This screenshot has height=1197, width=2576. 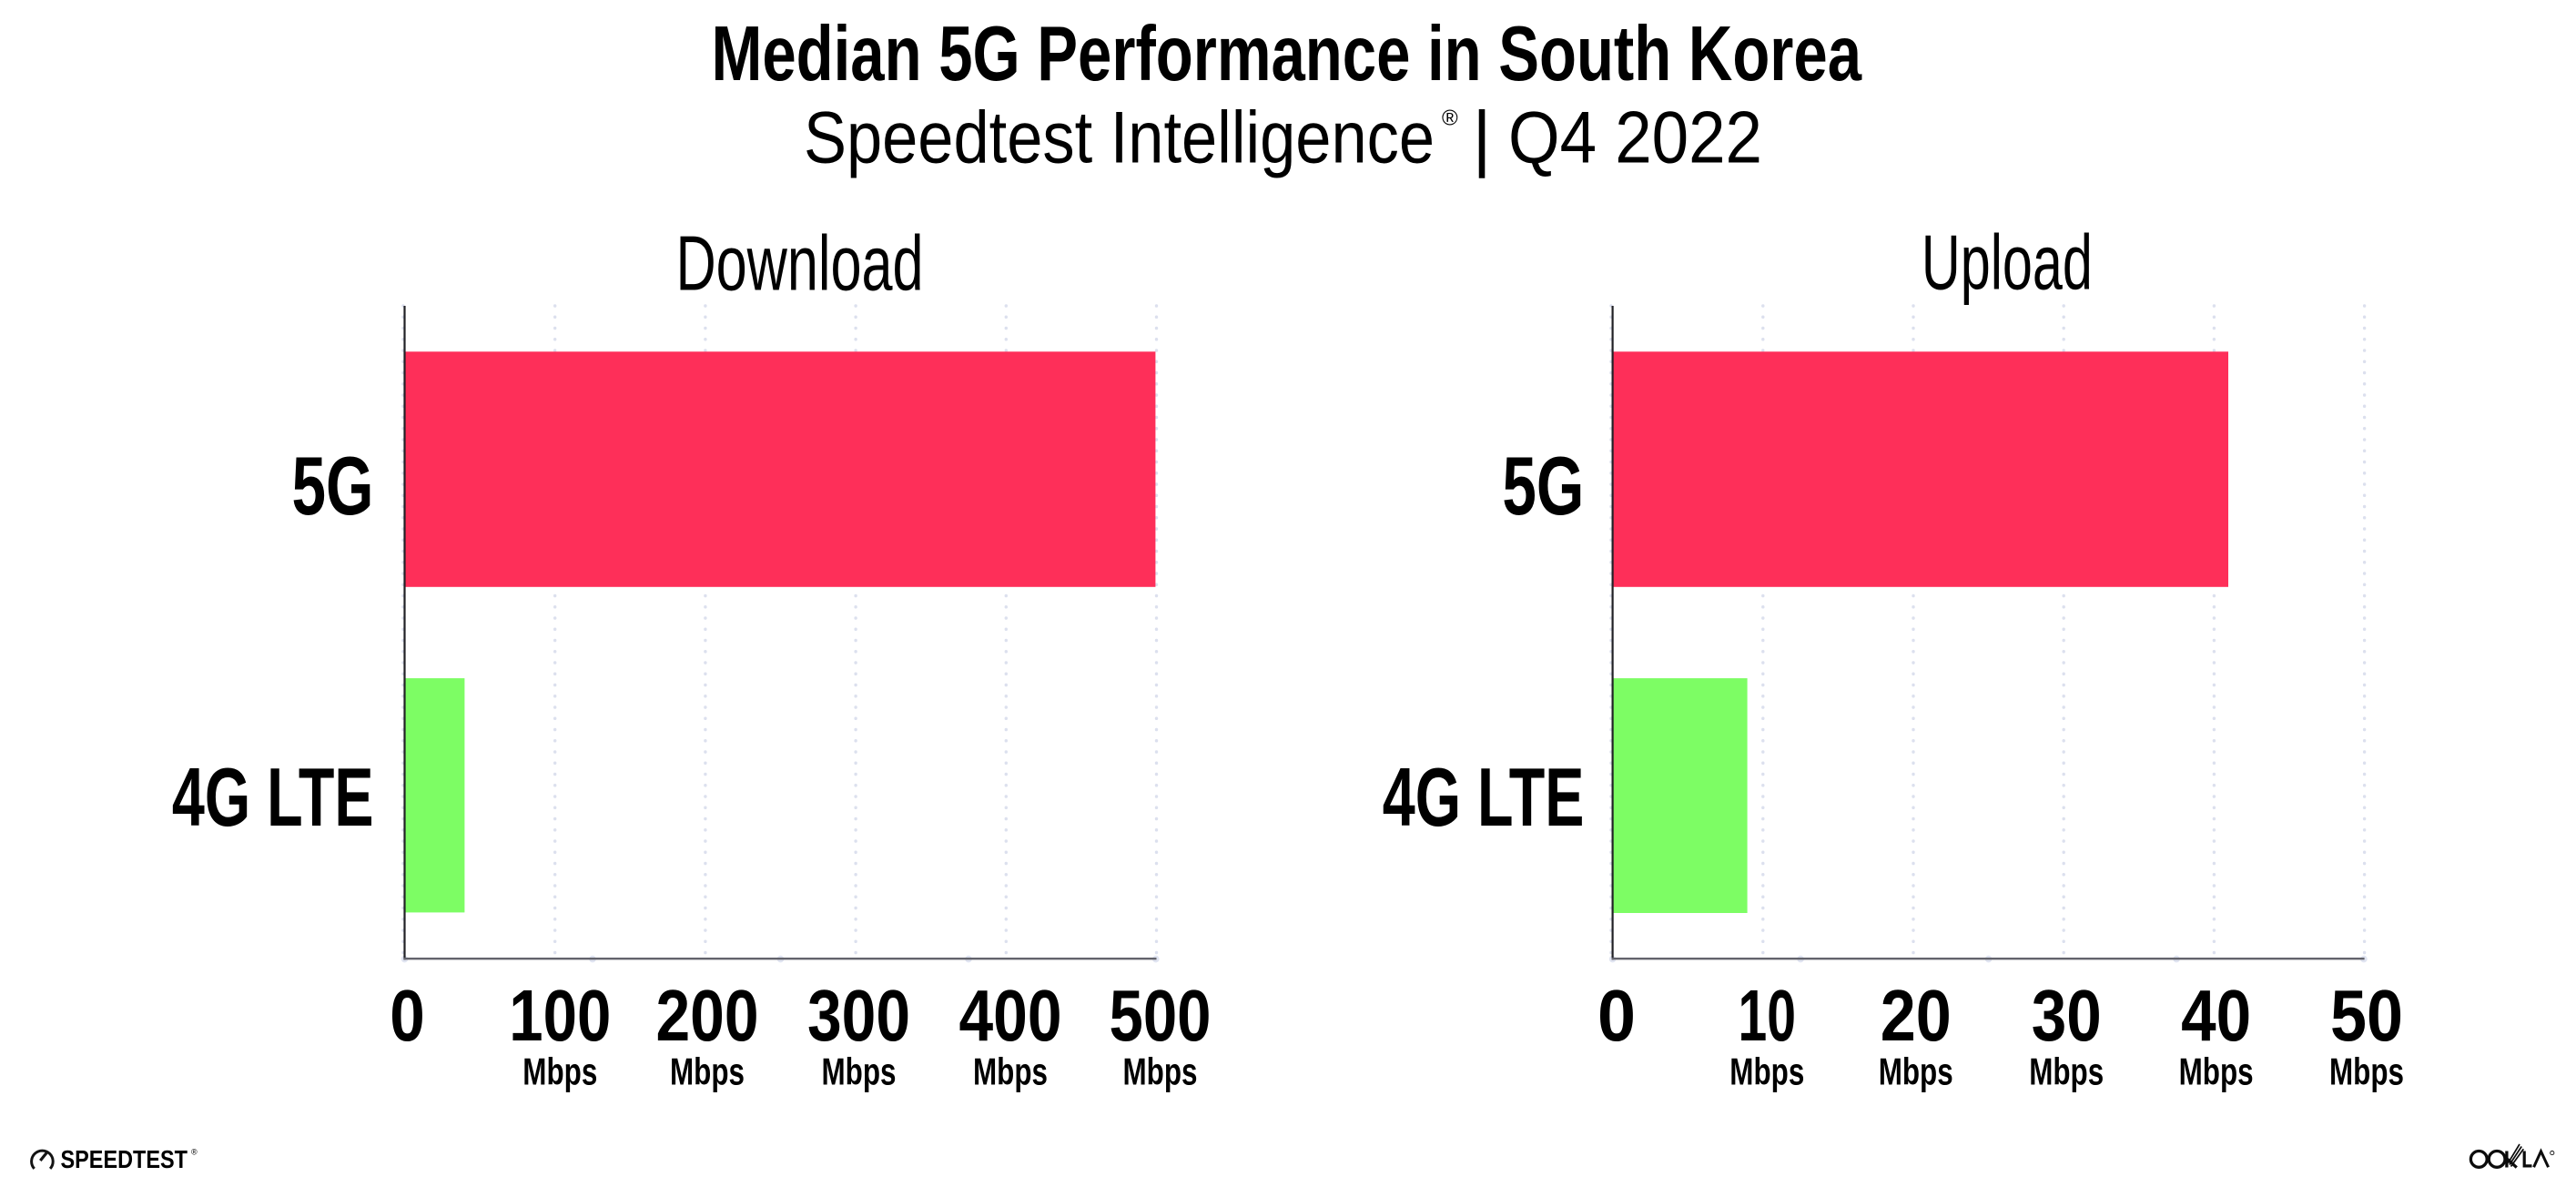 I want to click on svg-text: 200, so click(x=707, y=1015).